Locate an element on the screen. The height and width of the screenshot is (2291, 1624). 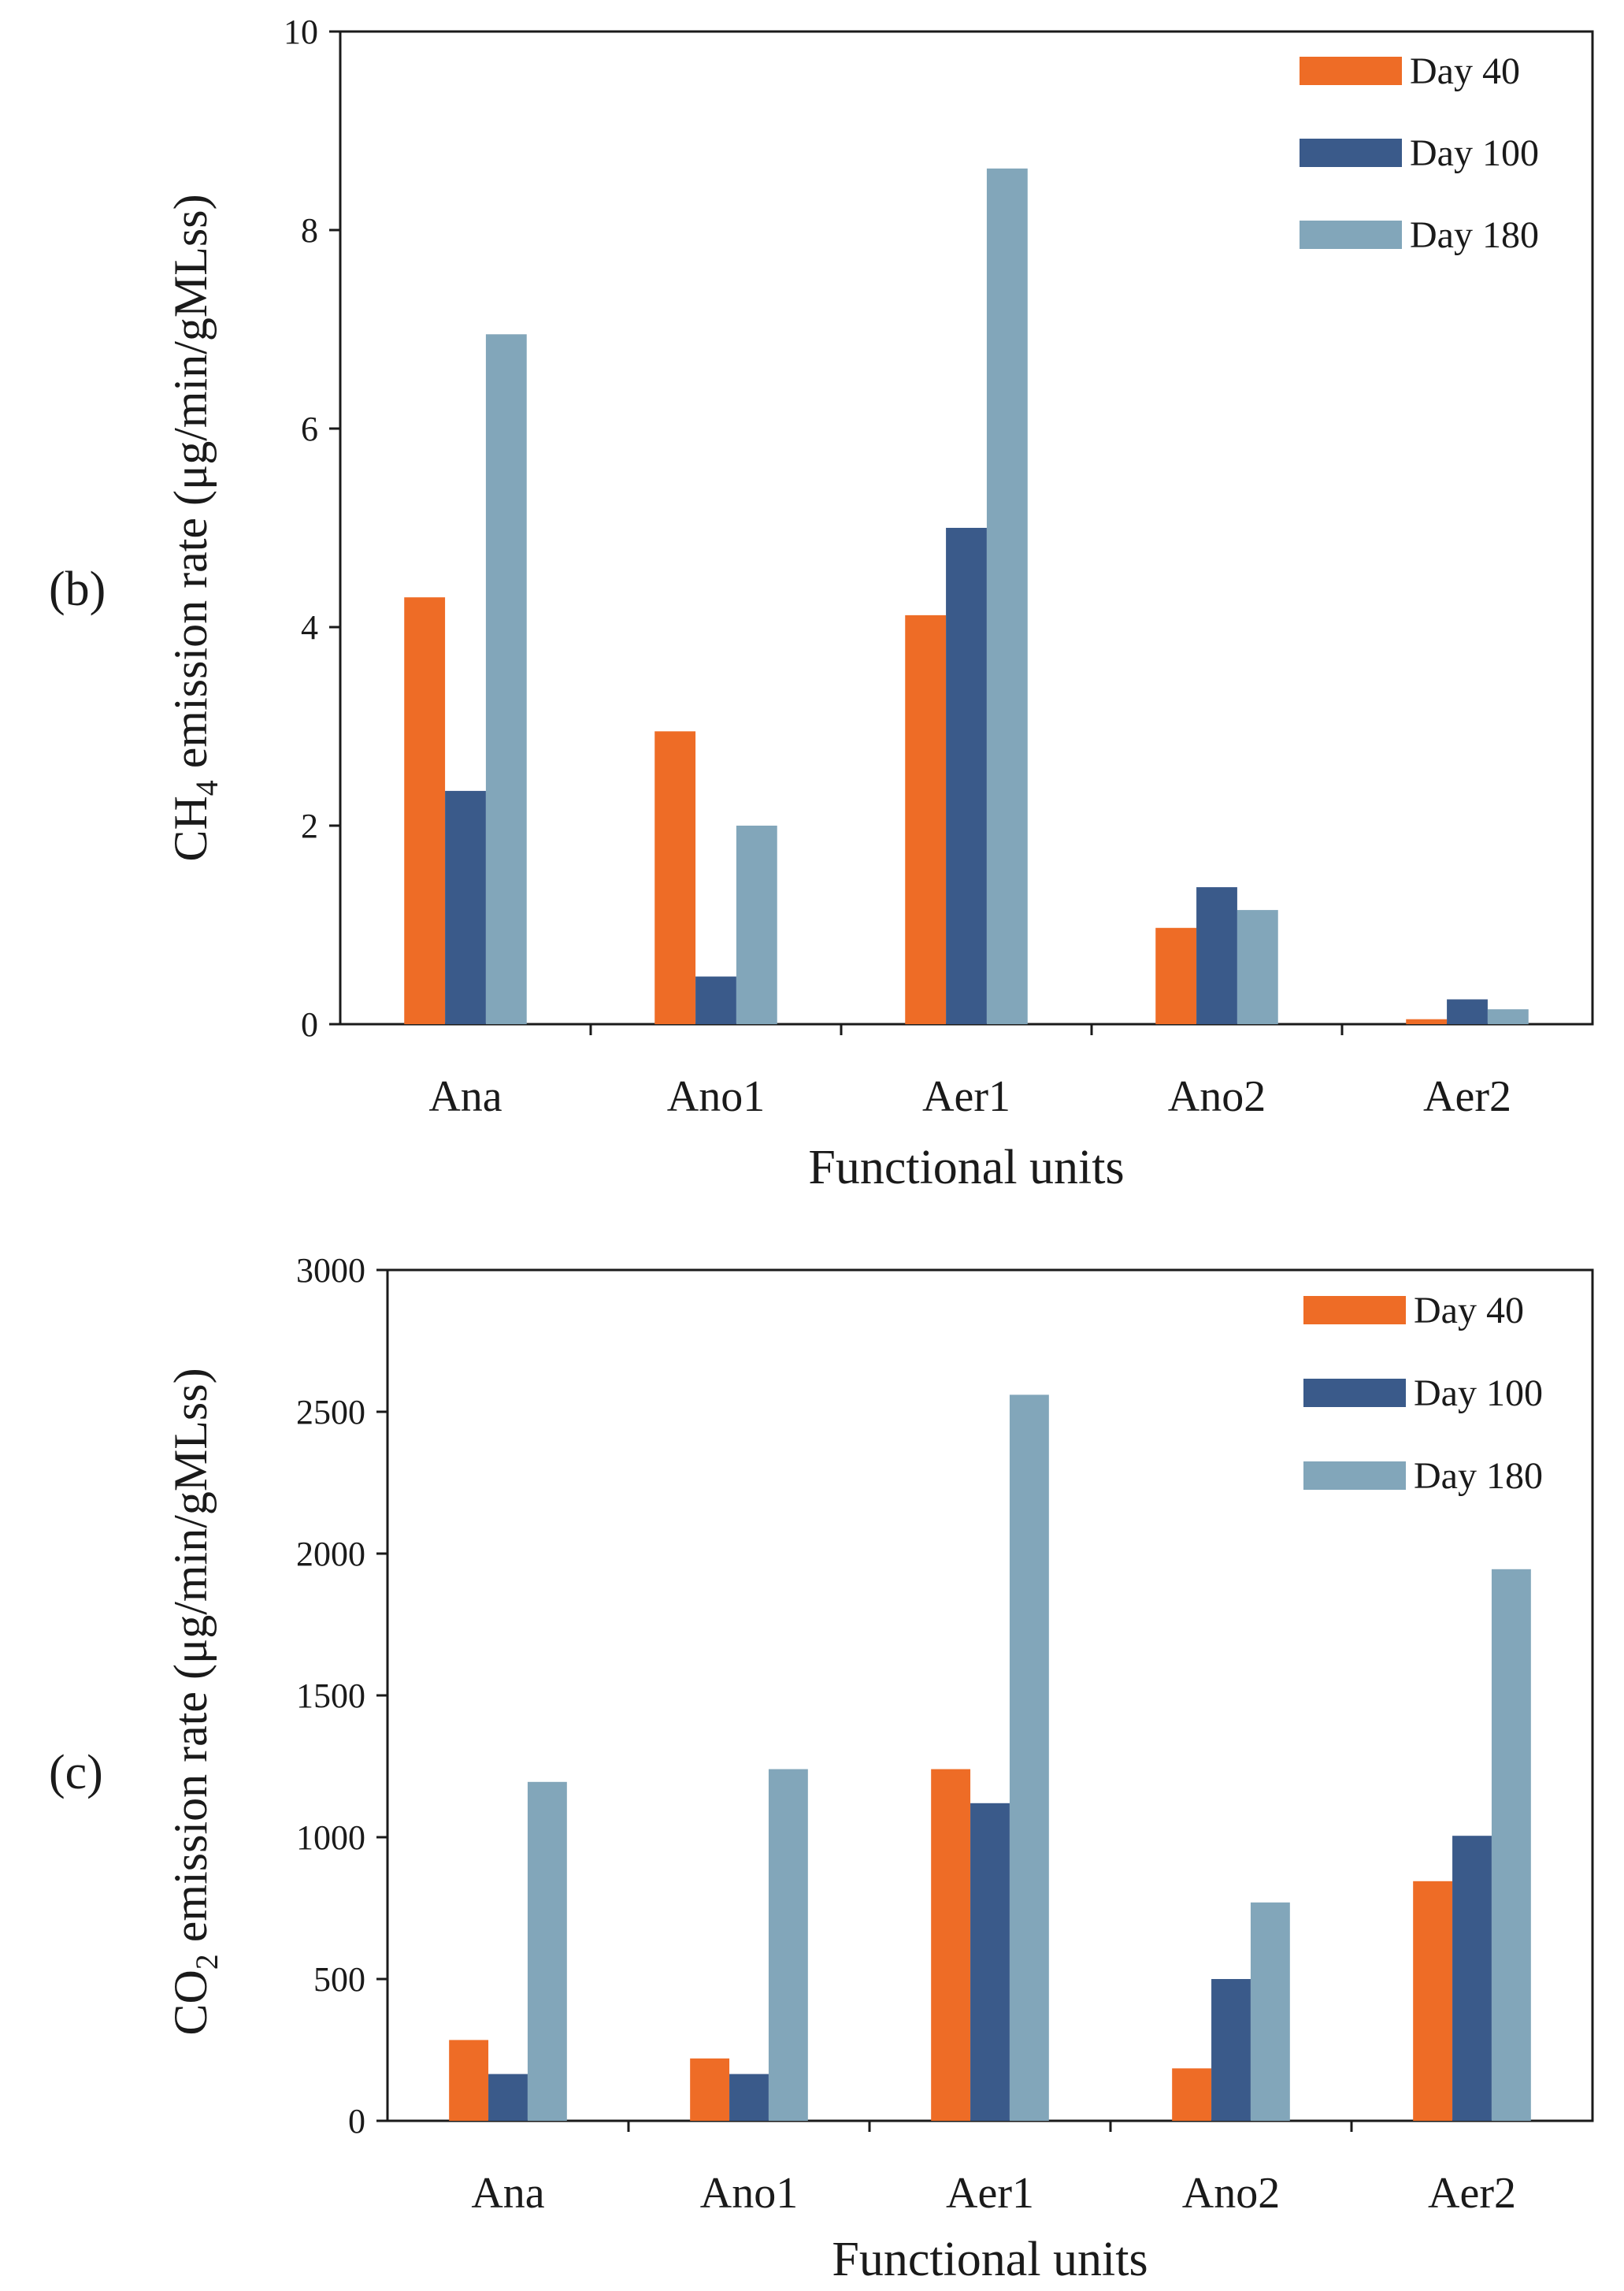
y-axis-title: CO2 emission rate (μg/min/gMLss) is located at coordinates (194, 1701).